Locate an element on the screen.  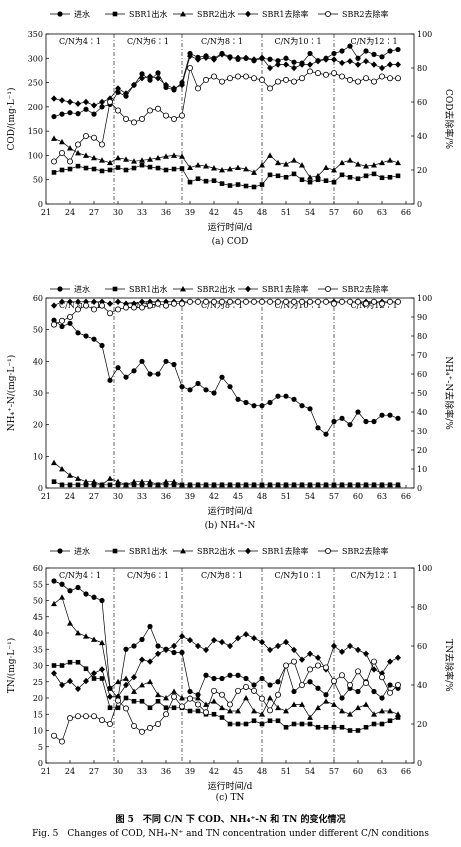
panel-3-ytick-label-13: 60 is located at coordinates (38, 568).